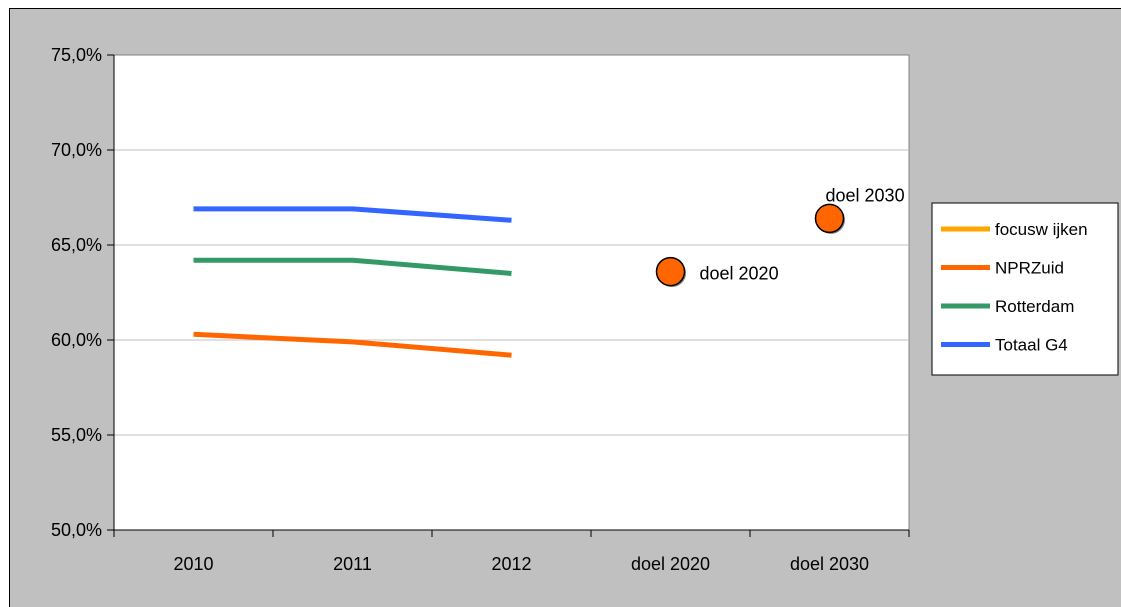  What do you see at coordinates (76, 530) in the screenshot?
I see `y-tick-label: 50,0%` at bounding box center [76, 530].